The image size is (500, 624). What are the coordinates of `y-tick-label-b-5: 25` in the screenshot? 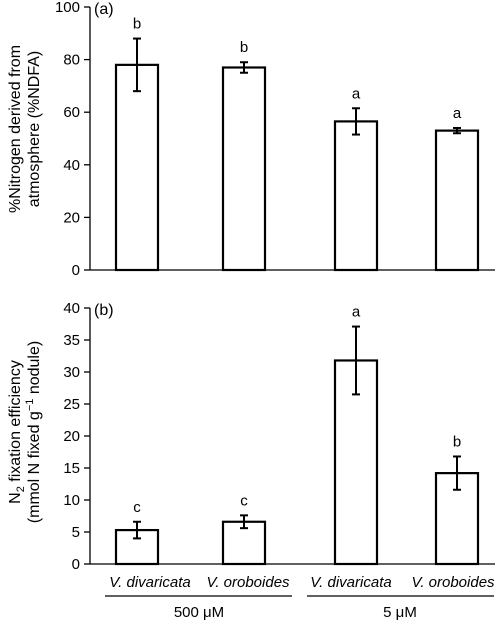 It's located at (71, 404).